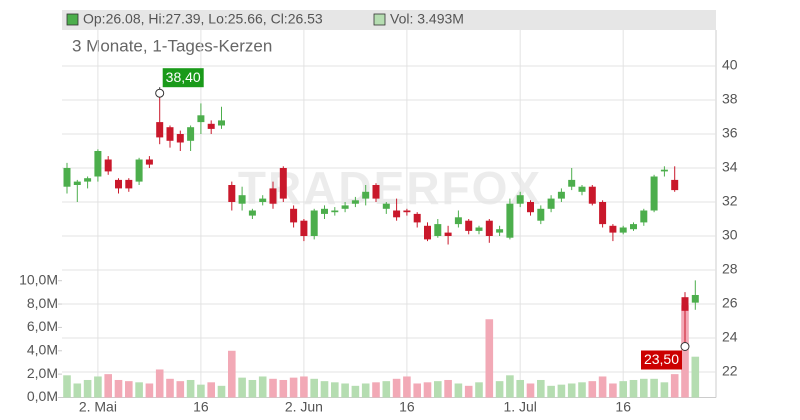 This screenshot has height=420, width=800. Describe the element at coordinates (730, 303) in the screenshot. I see `y-tick-label: 26` at that location.